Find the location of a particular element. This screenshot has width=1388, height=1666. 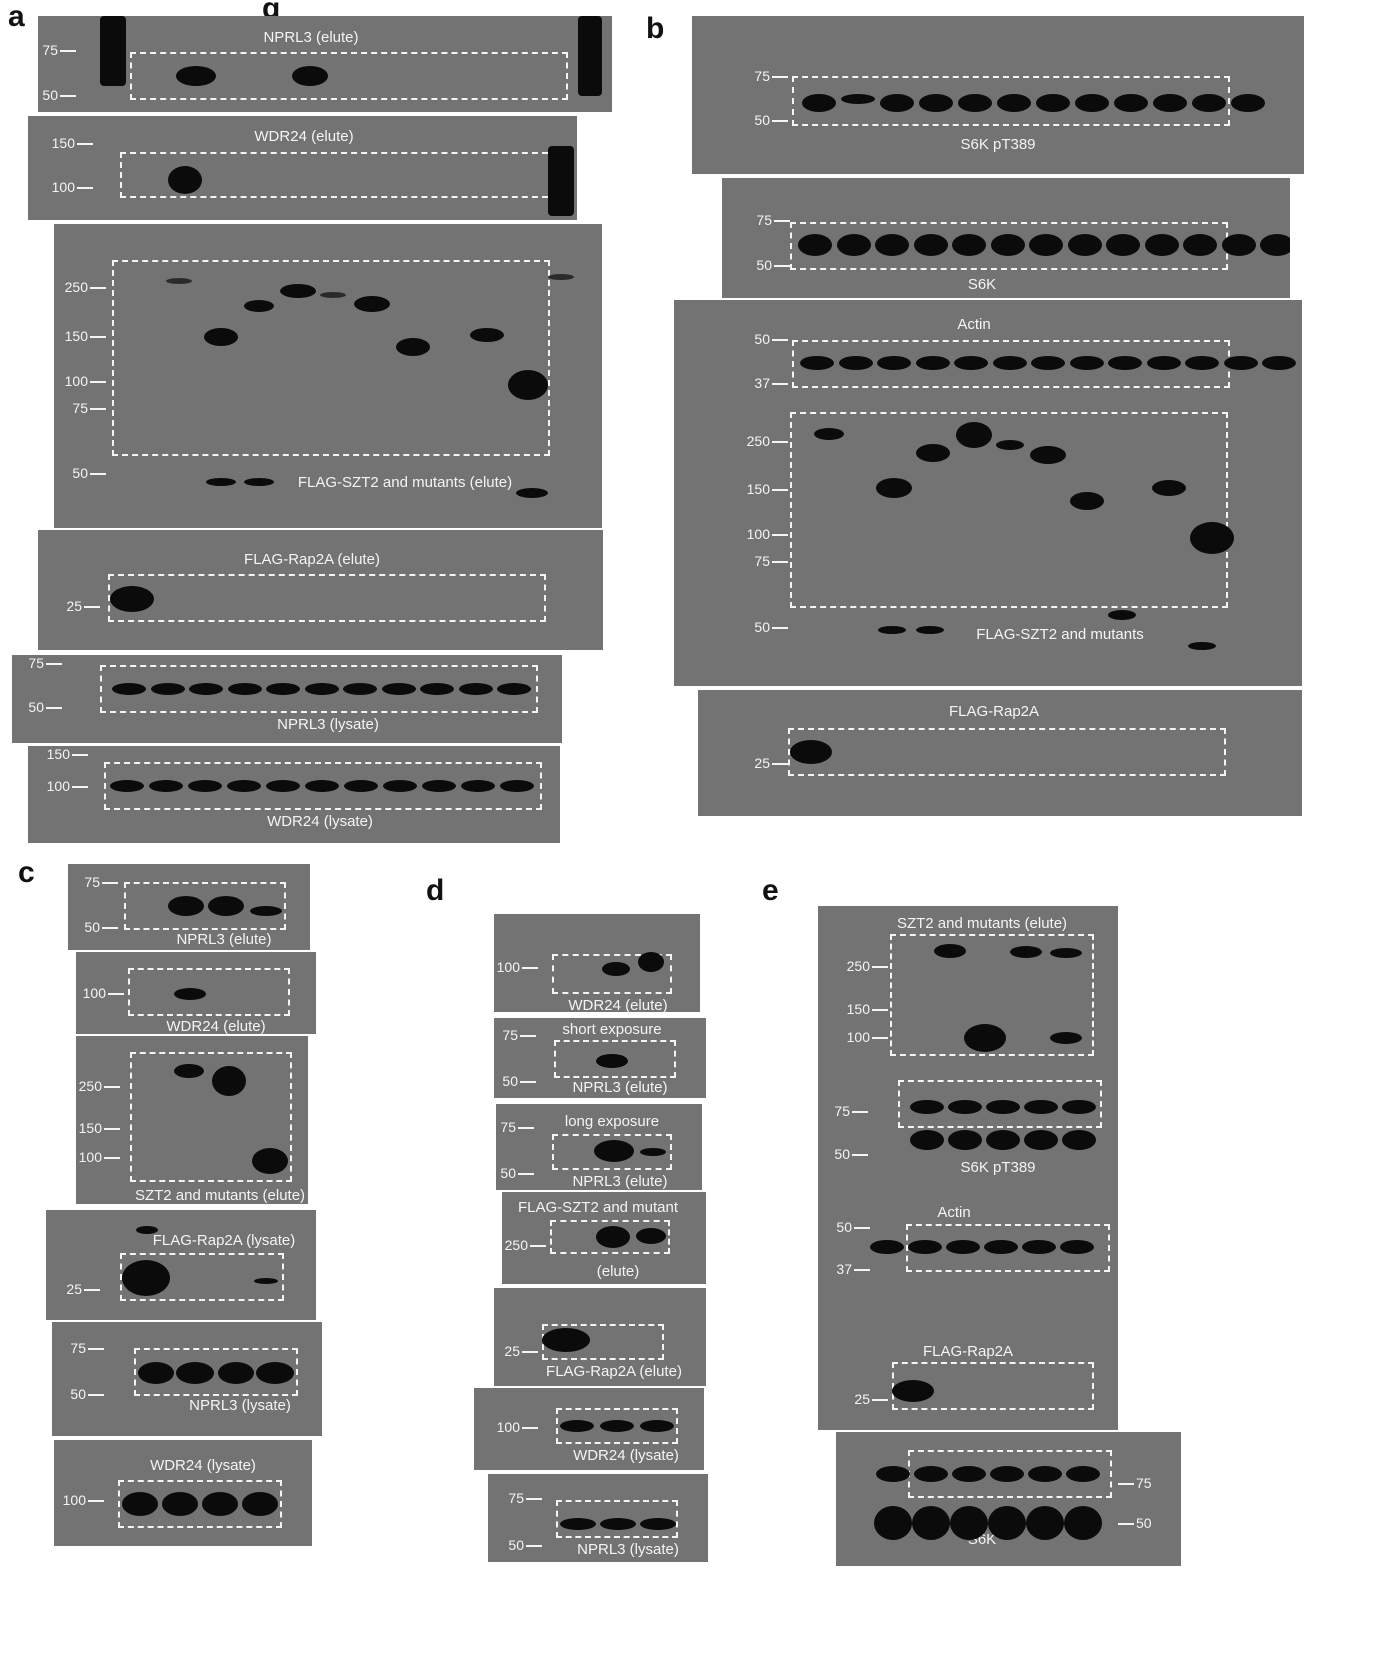

label-d-wdr24-elute: WDR24 (elute) is located at coordinates (618, 1004).